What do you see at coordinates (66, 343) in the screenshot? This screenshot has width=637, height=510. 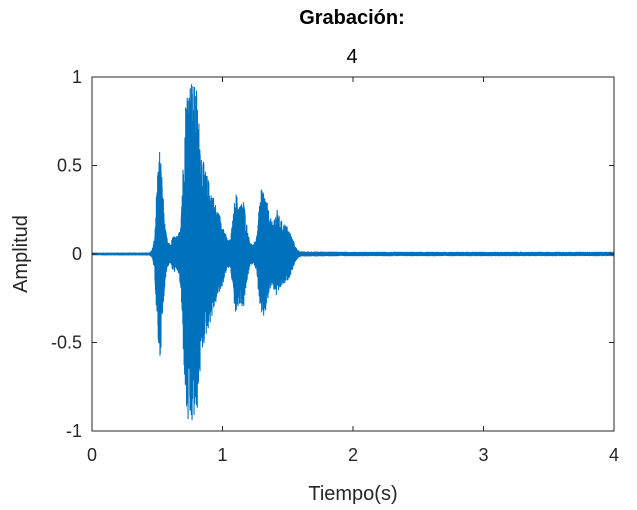 I see `y-tick-label: -0.5` at bounding box center [66, 343].